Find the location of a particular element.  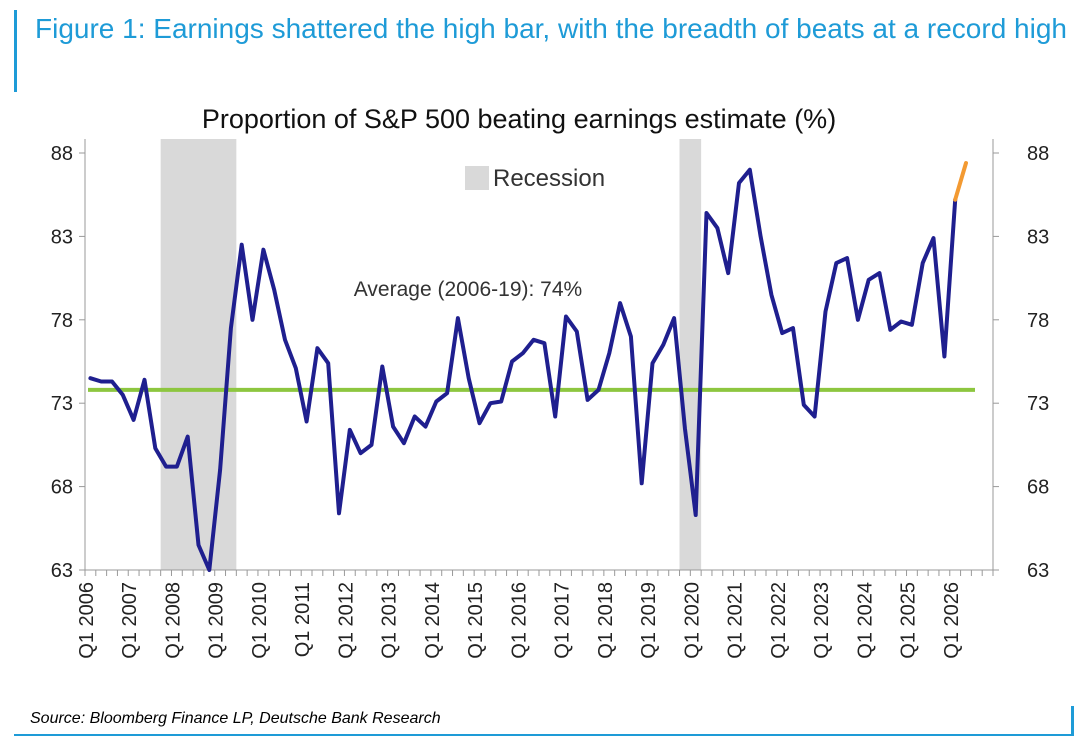

x-tick-label: Q1 2025 is located at coordinates (909, 620).